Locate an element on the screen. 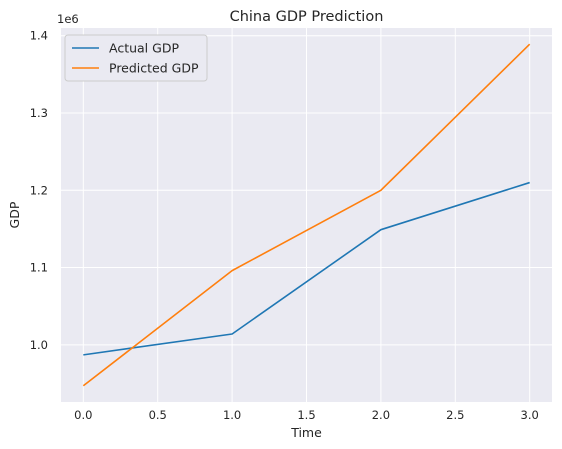 This screenshot has width=562, height=449. y-axis-label: GDP is located at coordinates (14, 214).